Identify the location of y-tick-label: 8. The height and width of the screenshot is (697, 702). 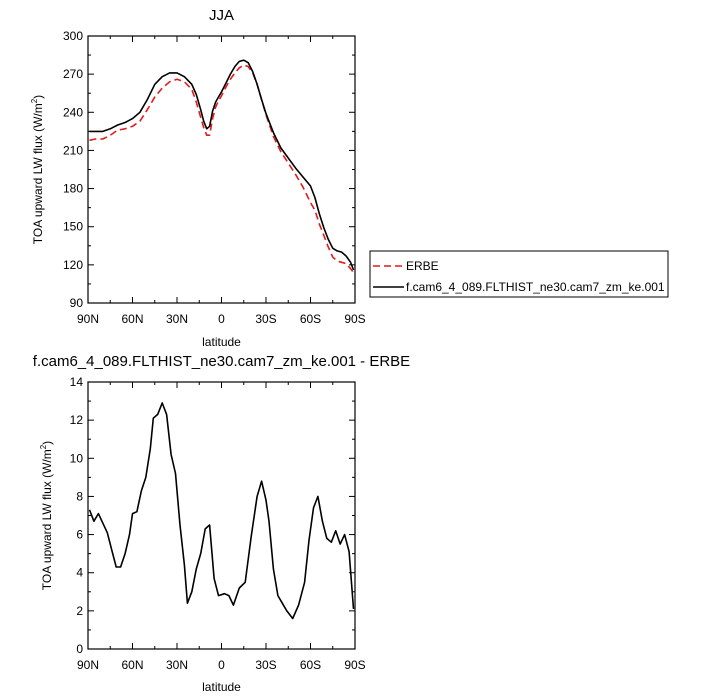
(79, 496).